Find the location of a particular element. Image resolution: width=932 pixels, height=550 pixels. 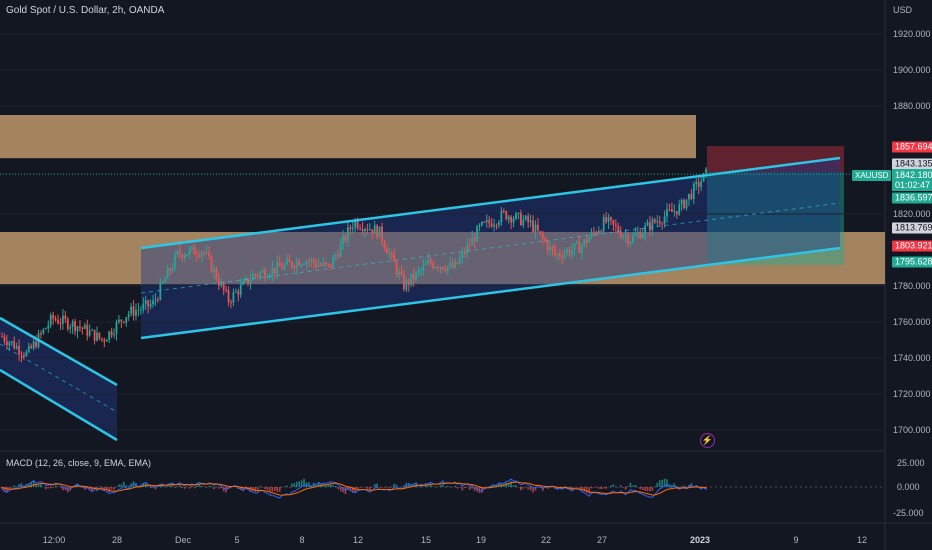

time-tick-label: 19 is located at coordinates (481, 540).